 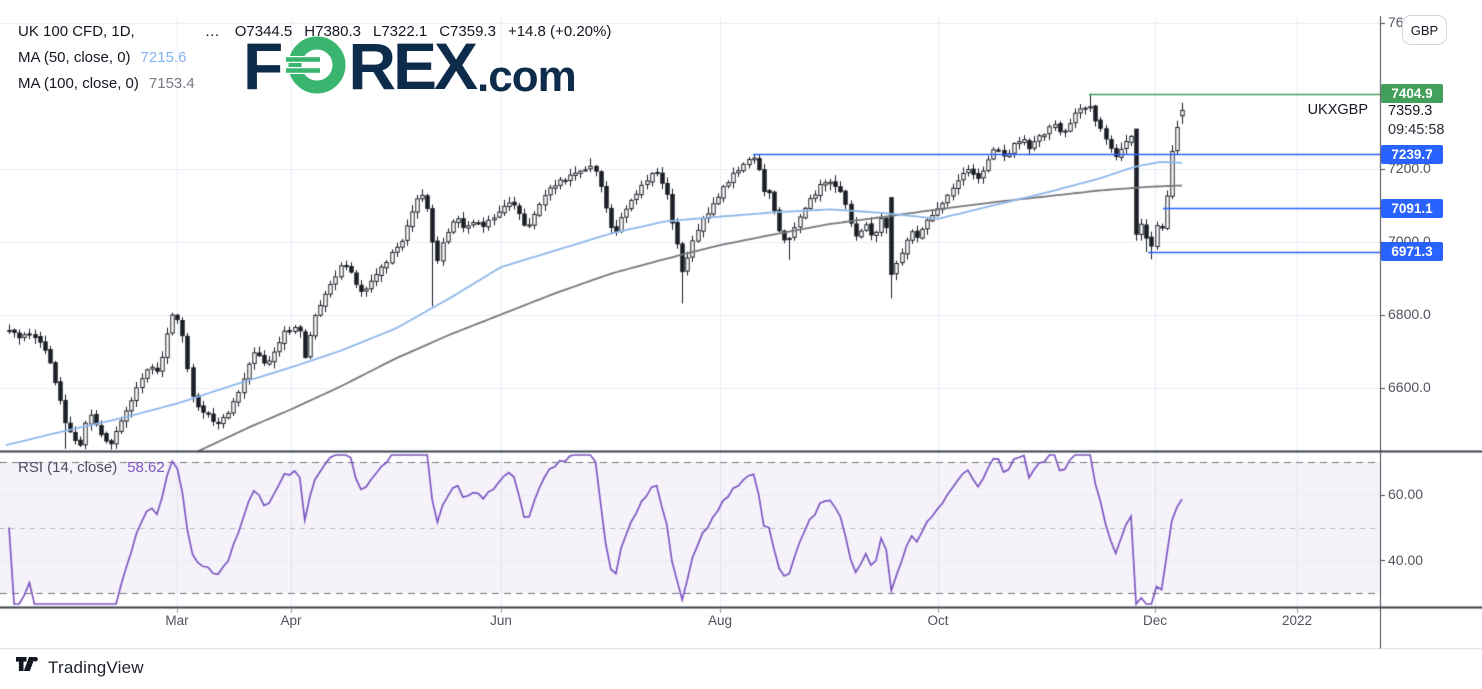 I want to click on symbol-title: UK 100 CFD, 1D,, so click(x=76, y=31).